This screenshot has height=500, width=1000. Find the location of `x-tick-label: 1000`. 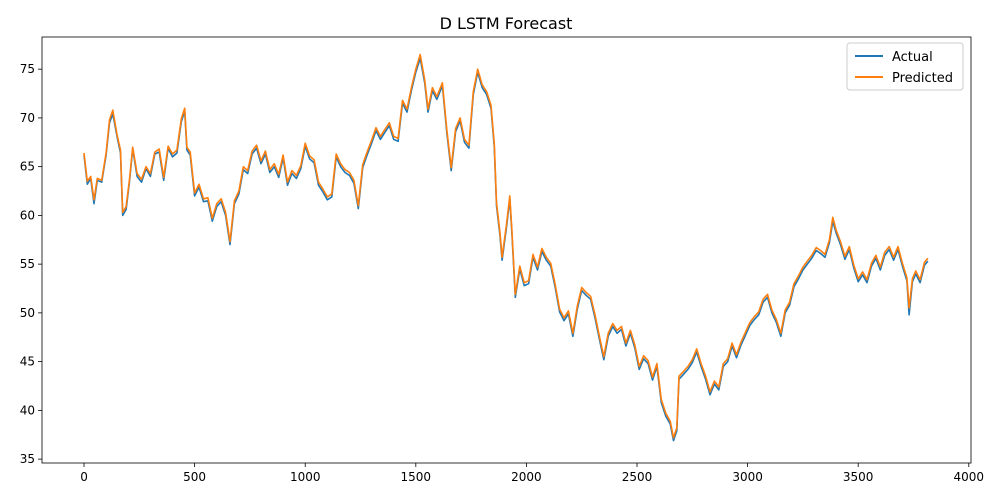

x-tick-label: 1000 is located at coordinates (305, 477).